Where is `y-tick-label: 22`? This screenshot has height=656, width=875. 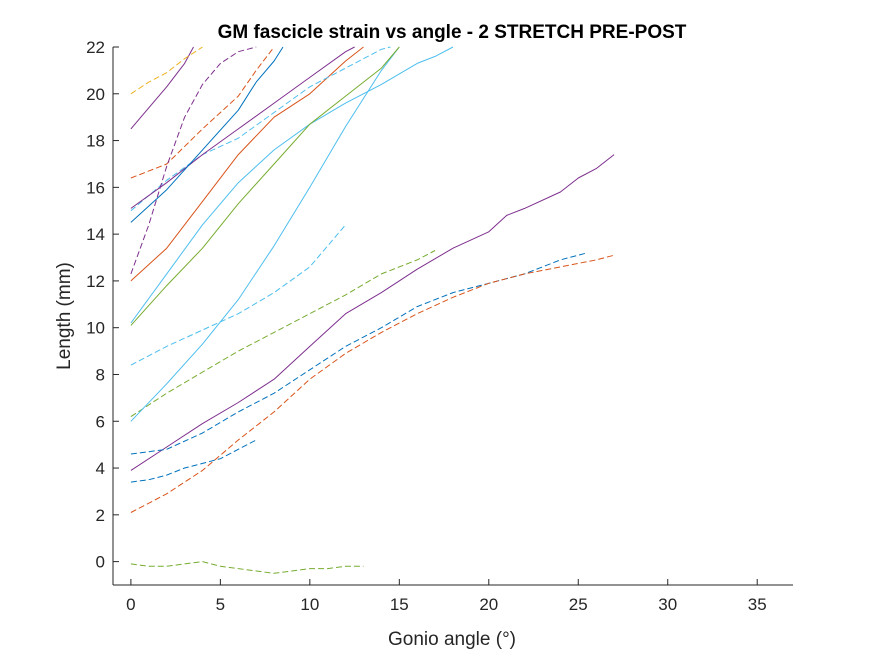
y-tick-label: 22 is located at coordinates (95, 47).